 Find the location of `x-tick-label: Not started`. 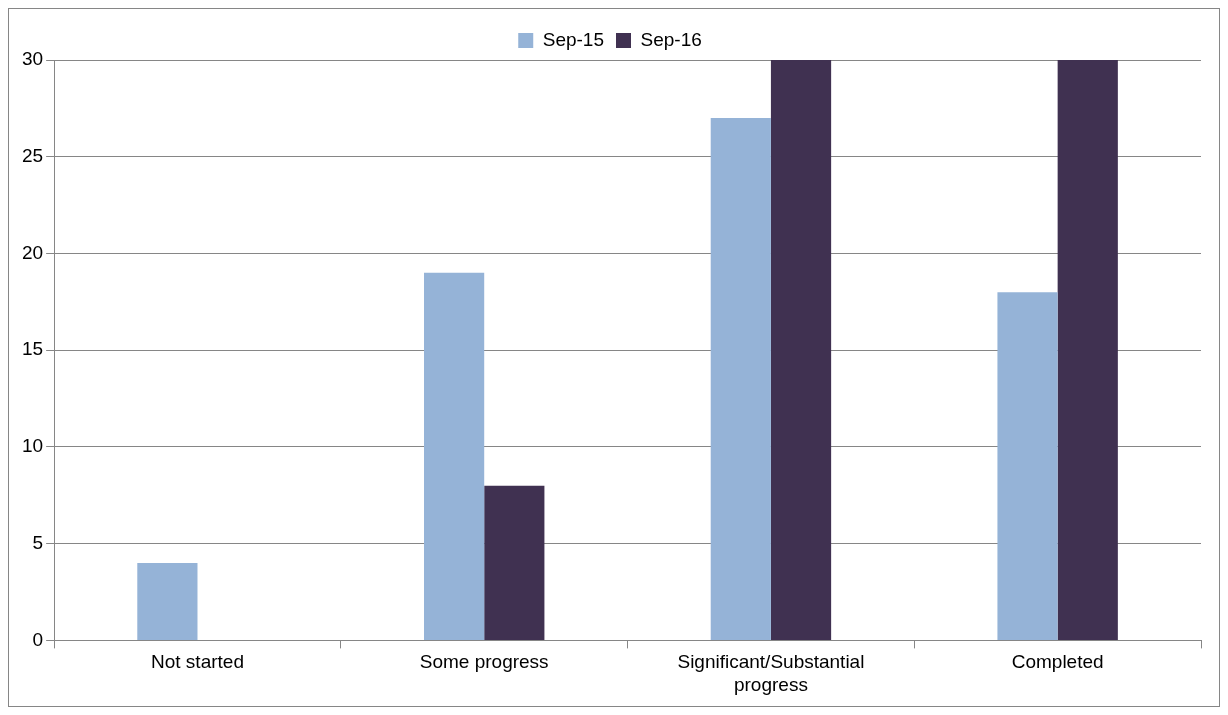

x-tick-label: Not started is located at coordinates (197, 662).